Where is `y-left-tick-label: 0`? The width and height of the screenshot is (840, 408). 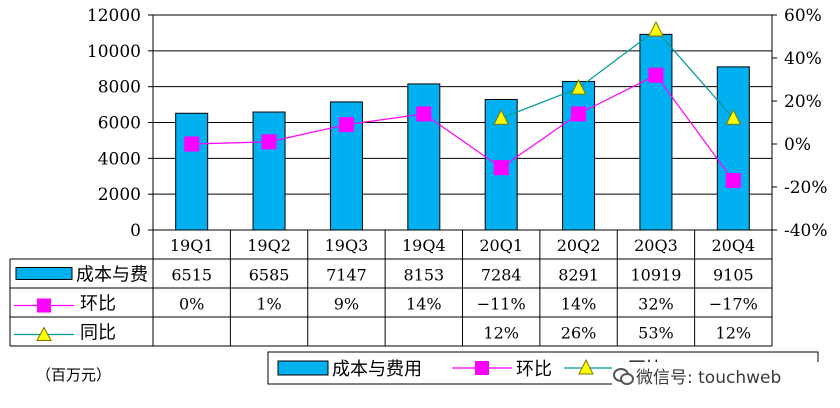
y-left-tick-label: 0 is located at coordinates (135, 231).